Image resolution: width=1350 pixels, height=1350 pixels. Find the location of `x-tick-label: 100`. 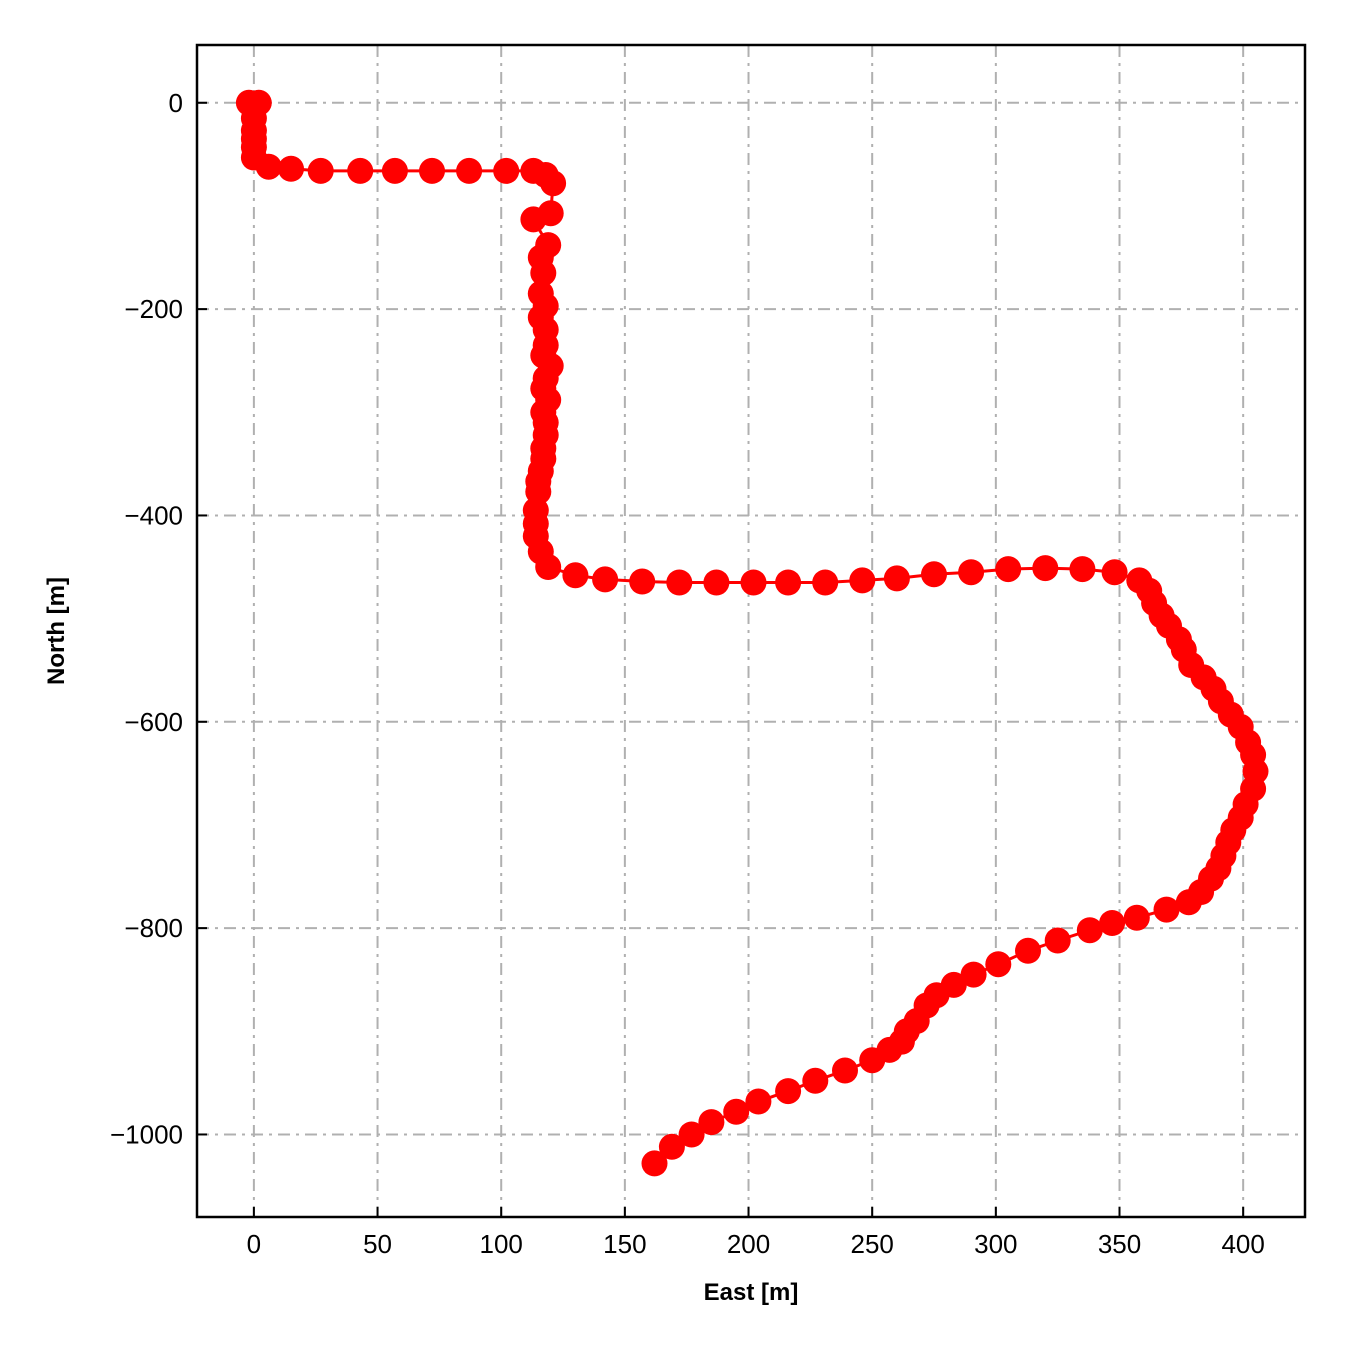

x-tick-label: 100 is located at coordinates (501, 1244).